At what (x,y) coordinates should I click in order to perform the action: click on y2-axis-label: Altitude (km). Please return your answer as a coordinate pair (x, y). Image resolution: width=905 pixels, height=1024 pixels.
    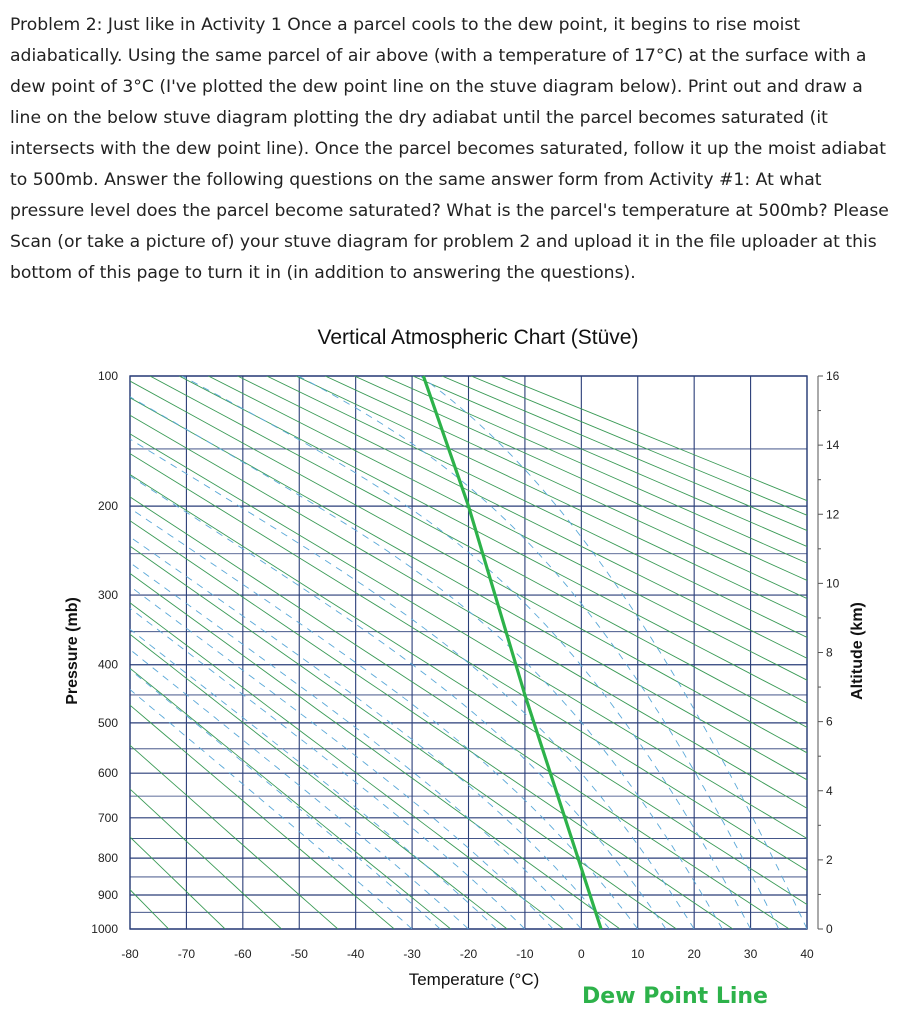
    Looking at the image, I should click on (857, 651).